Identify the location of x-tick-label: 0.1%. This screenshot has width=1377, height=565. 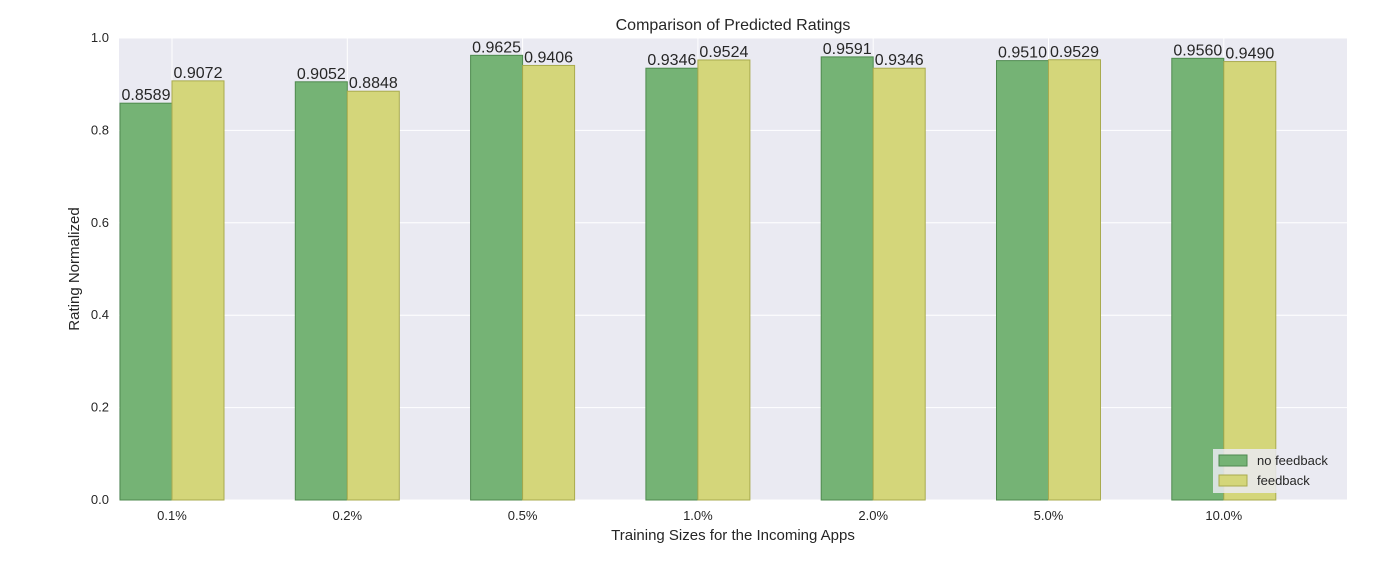
(172, 515).